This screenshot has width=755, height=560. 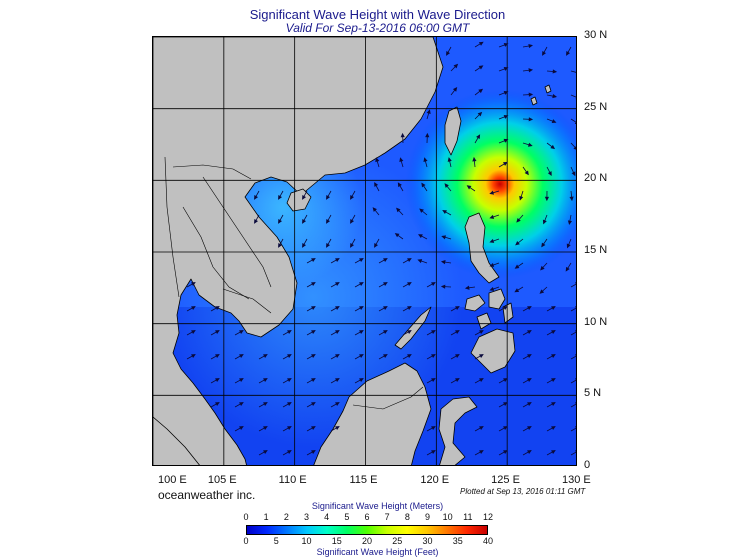 What do you see at coordinates (327, 517) in the screenshot?
I see `colorbar-meters-tick: 4` at bounding box center [327, 517].